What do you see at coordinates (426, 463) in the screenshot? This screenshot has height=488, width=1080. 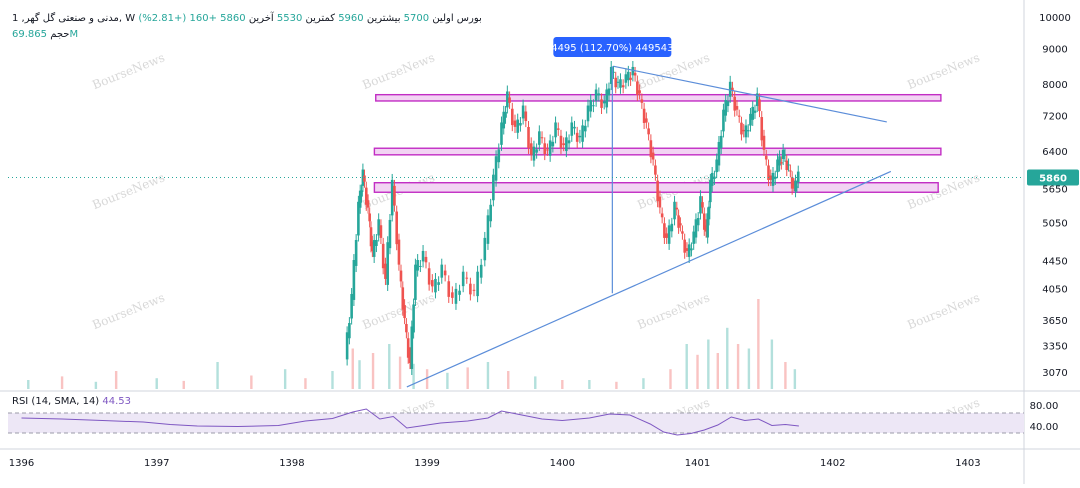 I see `x-tick-label: 1399` at bounding box center [426, 463].